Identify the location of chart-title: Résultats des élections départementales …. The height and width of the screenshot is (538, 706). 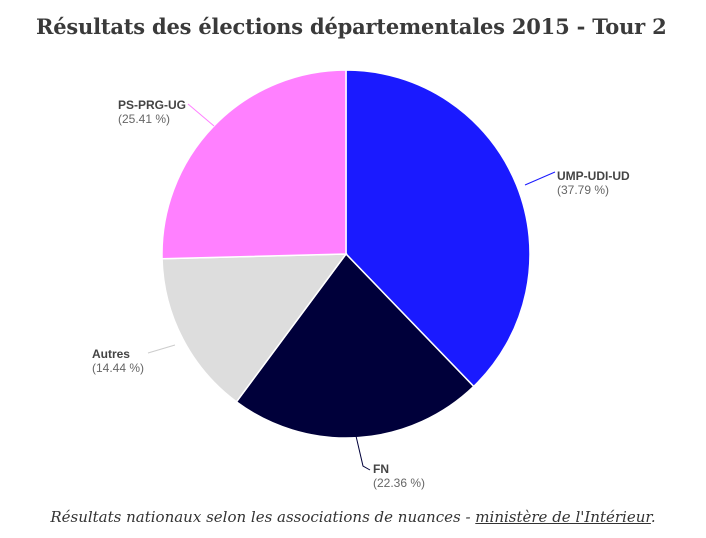
(351, 26).